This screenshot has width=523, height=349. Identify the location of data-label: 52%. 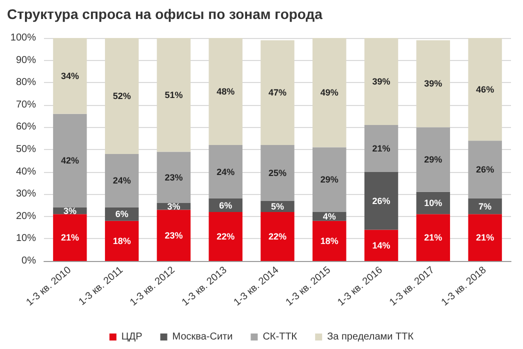
(121, 95).